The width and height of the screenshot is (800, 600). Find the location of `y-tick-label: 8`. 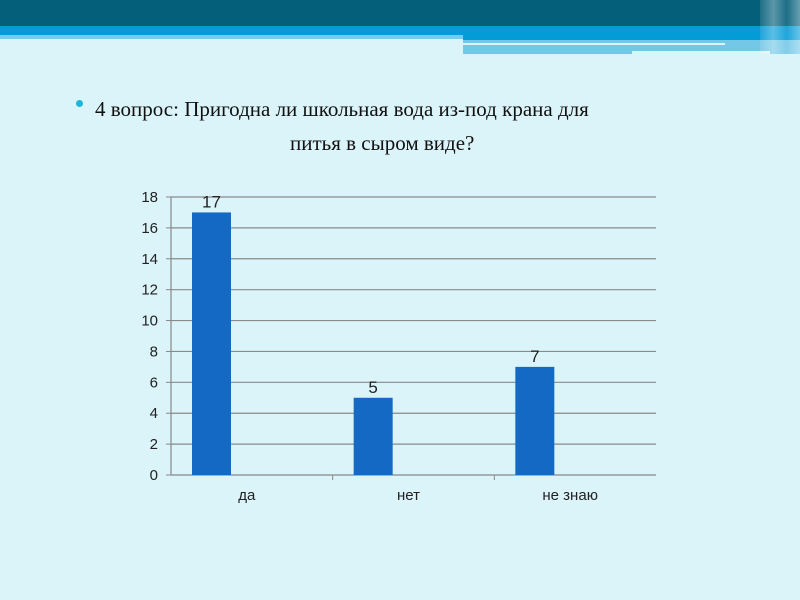

y-tick-label: 8 is located at coordinates (154, 351).